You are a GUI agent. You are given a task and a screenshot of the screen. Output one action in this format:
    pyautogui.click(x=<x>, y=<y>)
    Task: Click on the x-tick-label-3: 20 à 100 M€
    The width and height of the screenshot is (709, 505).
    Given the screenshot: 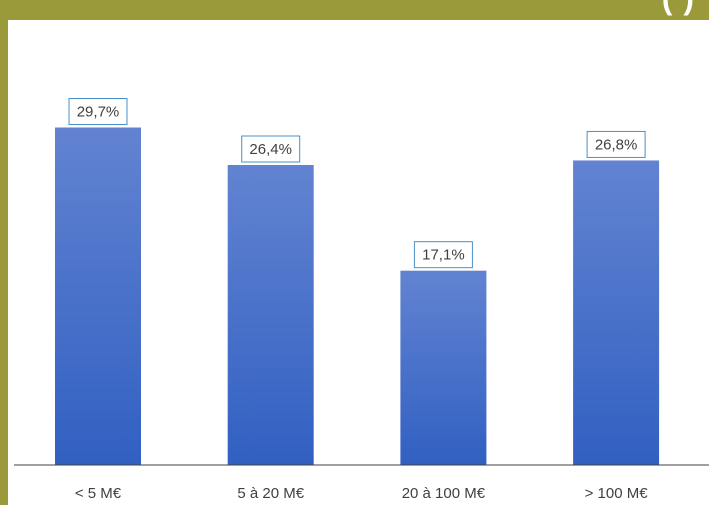 What is the action you would take?
    pyautogui.click(x=444, y=493)
    